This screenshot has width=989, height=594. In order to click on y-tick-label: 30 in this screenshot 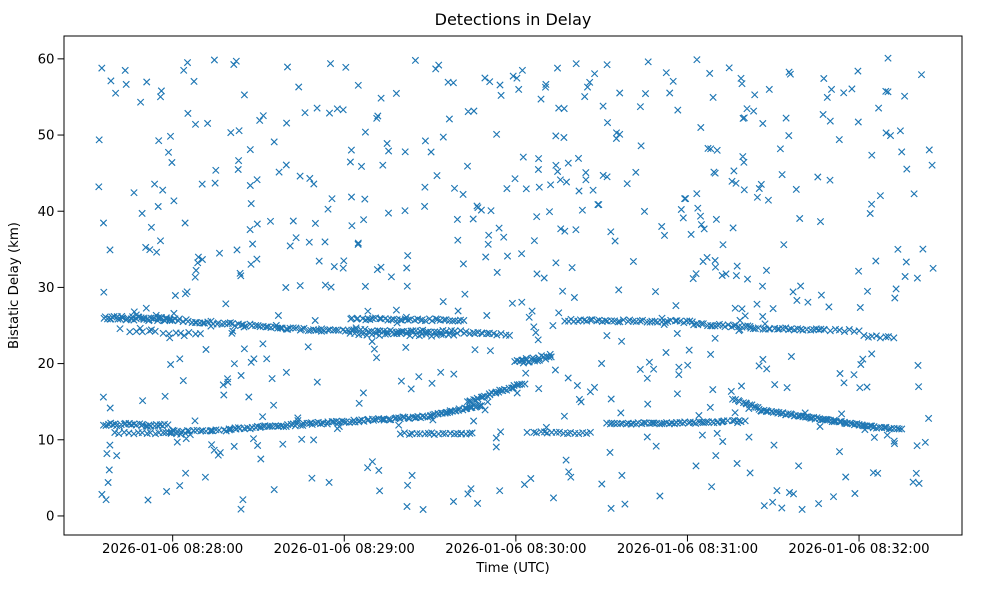, I will do `click(46, 288)`.